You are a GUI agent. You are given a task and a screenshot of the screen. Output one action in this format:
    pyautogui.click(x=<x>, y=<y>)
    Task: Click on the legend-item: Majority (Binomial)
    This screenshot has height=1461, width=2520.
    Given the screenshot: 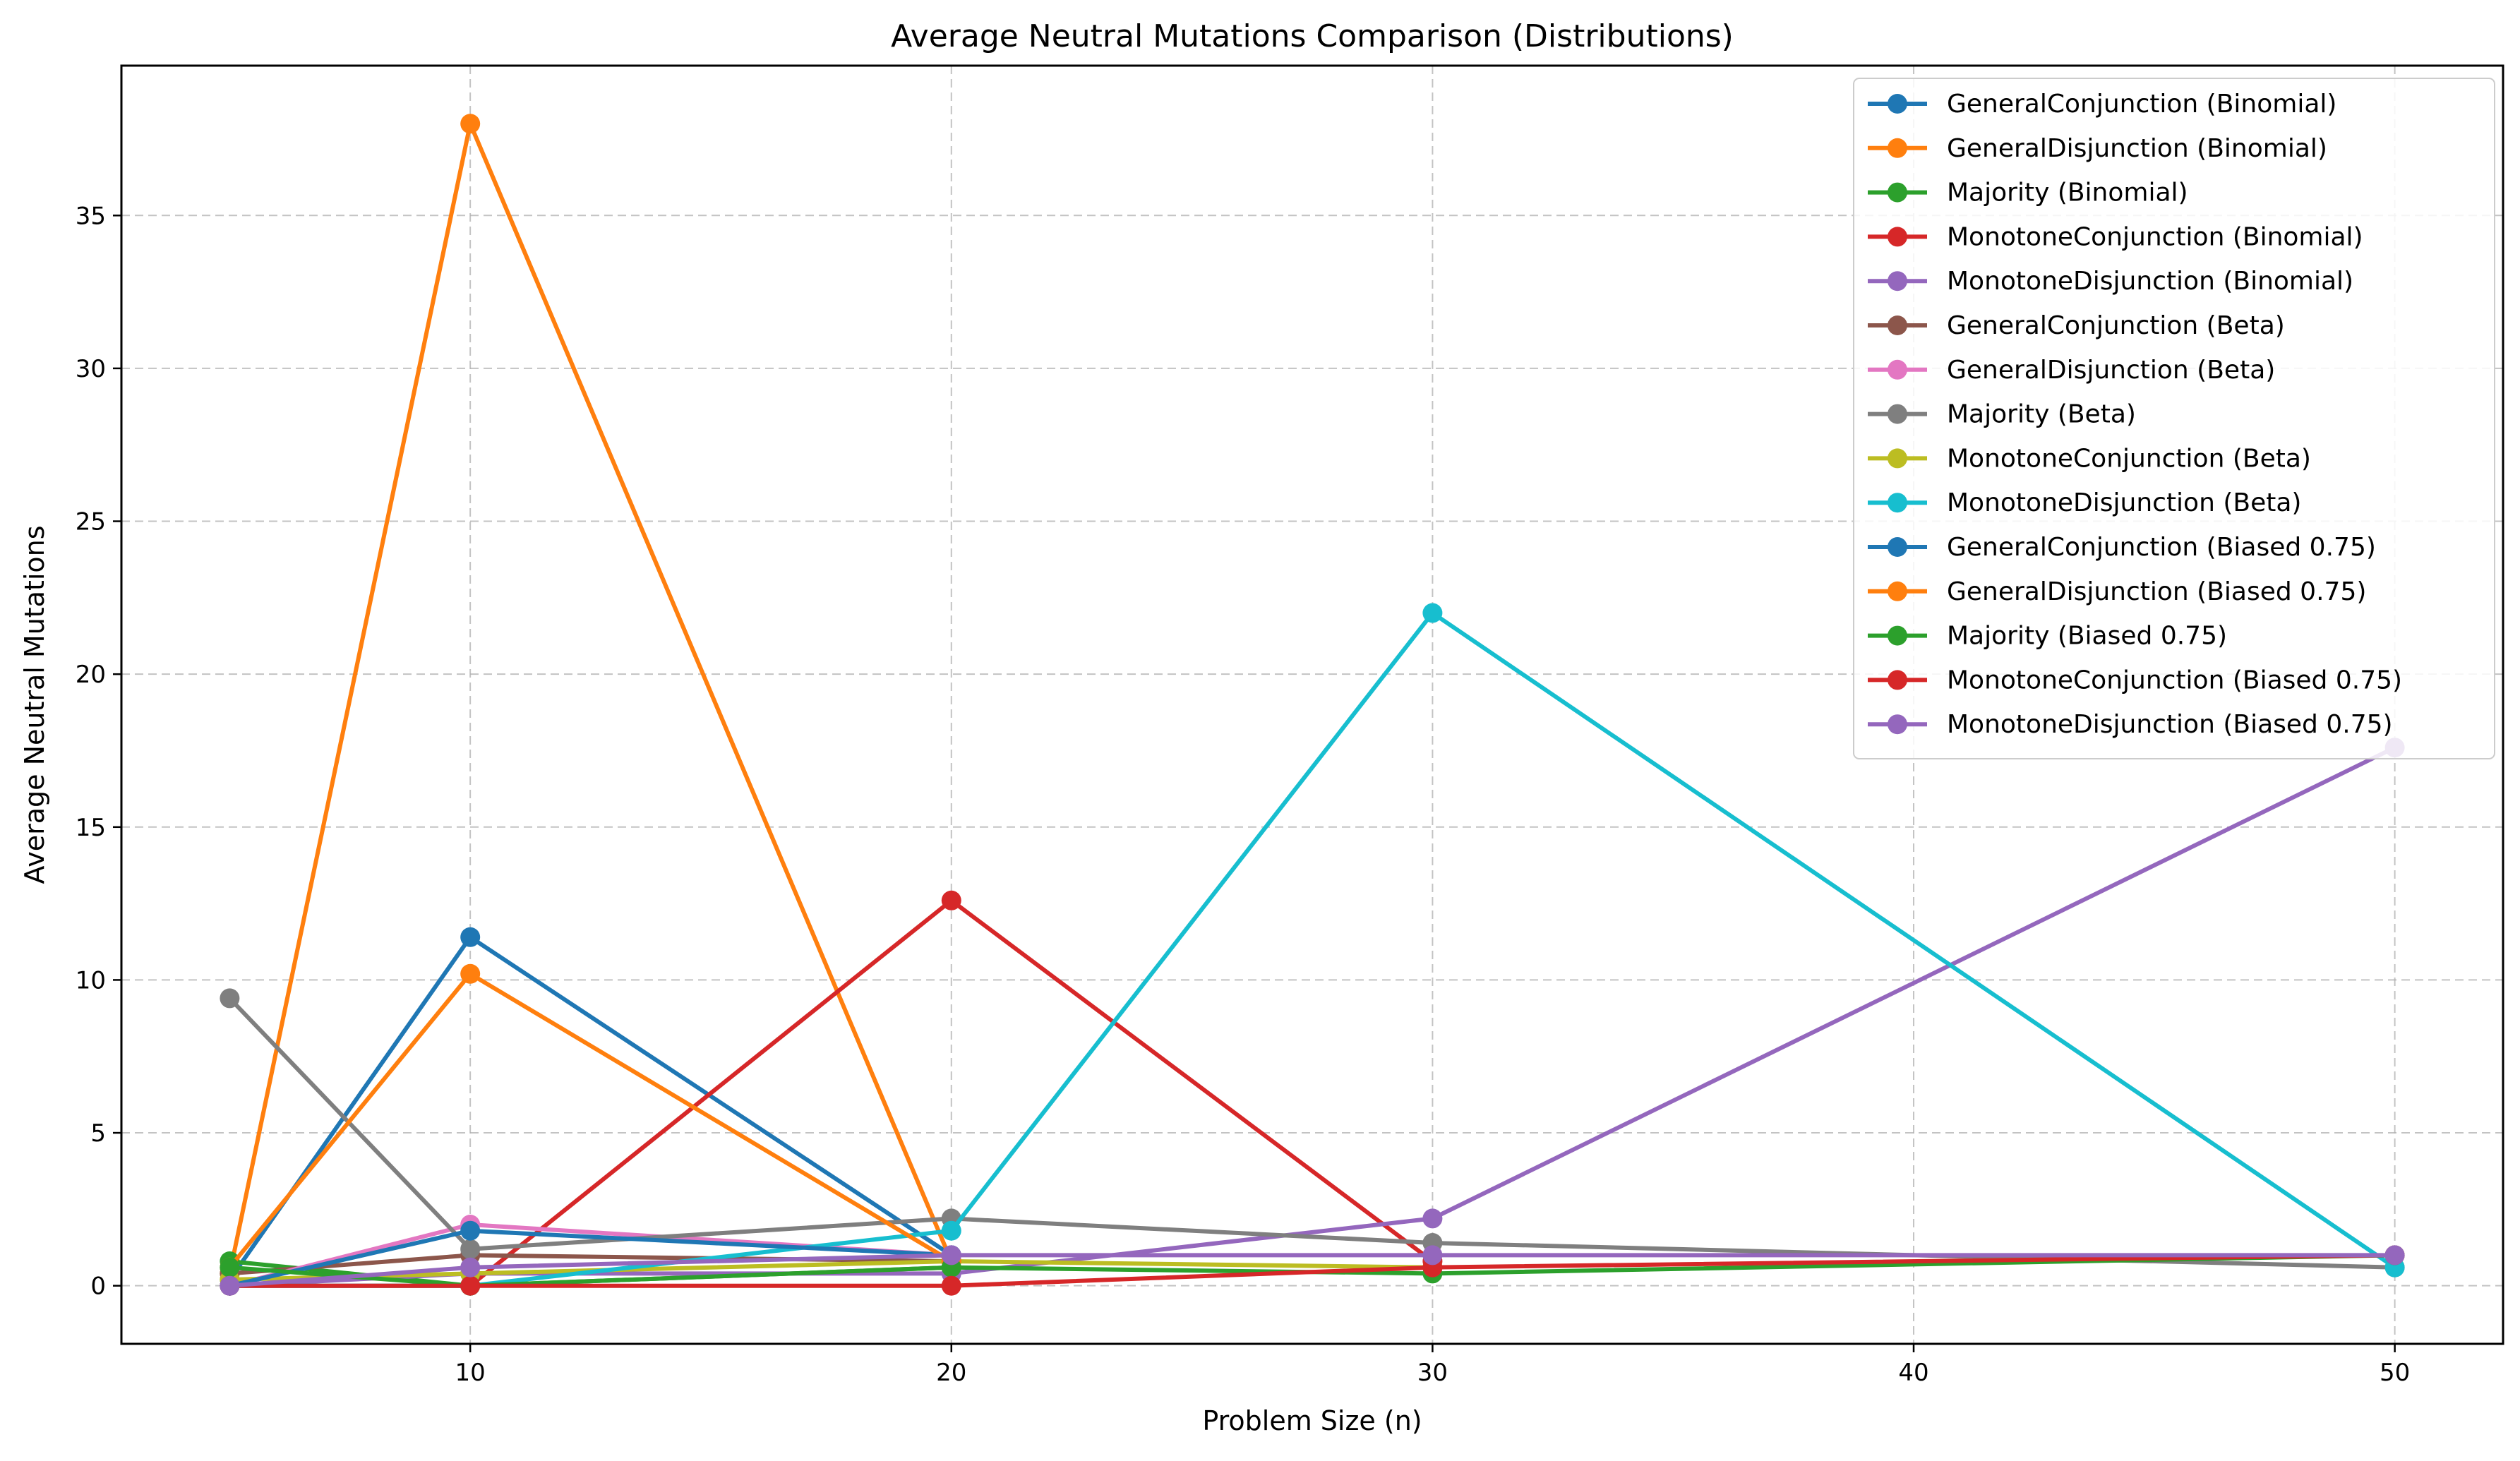 What is the action you would take?
    pyautogui.click(x=2028, y=193)
    